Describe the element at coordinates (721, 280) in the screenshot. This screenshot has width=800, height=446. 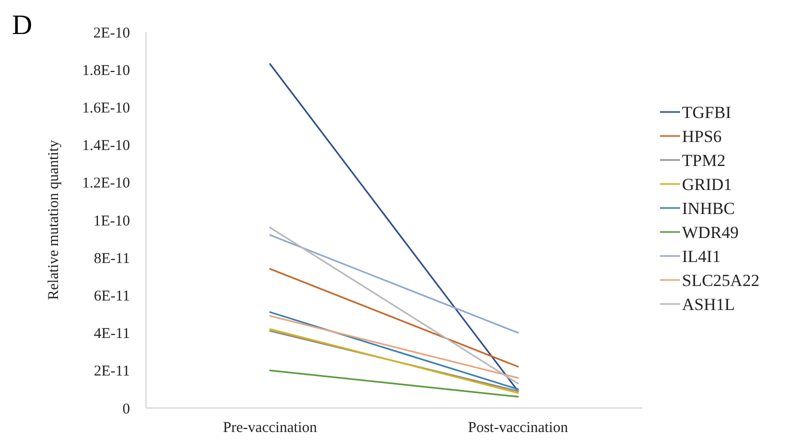
I see `legend-label: SLC25A22` at that location.